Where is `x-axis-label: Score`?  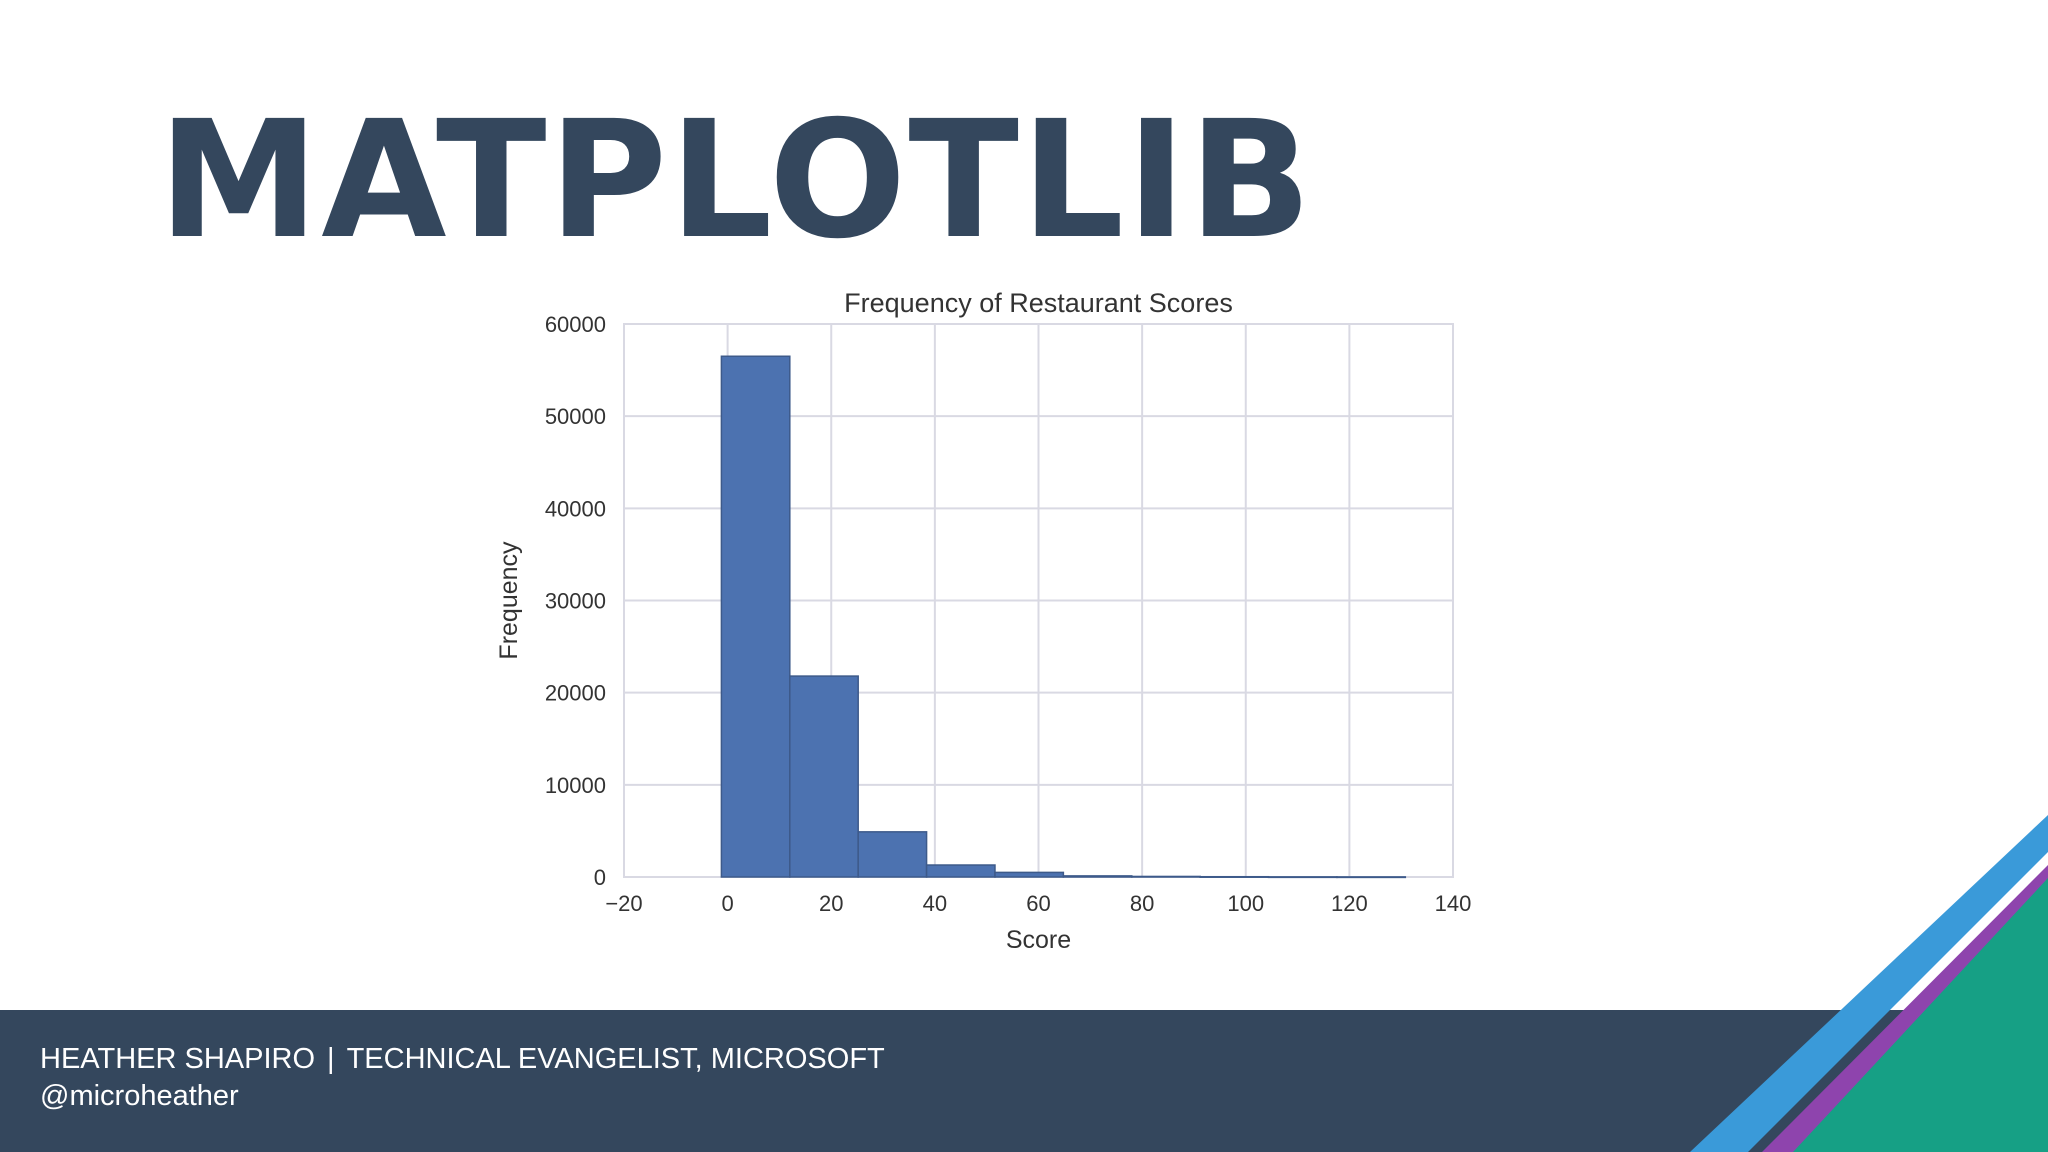 x-axis-label: Score is located at coordinates (1038, 940).